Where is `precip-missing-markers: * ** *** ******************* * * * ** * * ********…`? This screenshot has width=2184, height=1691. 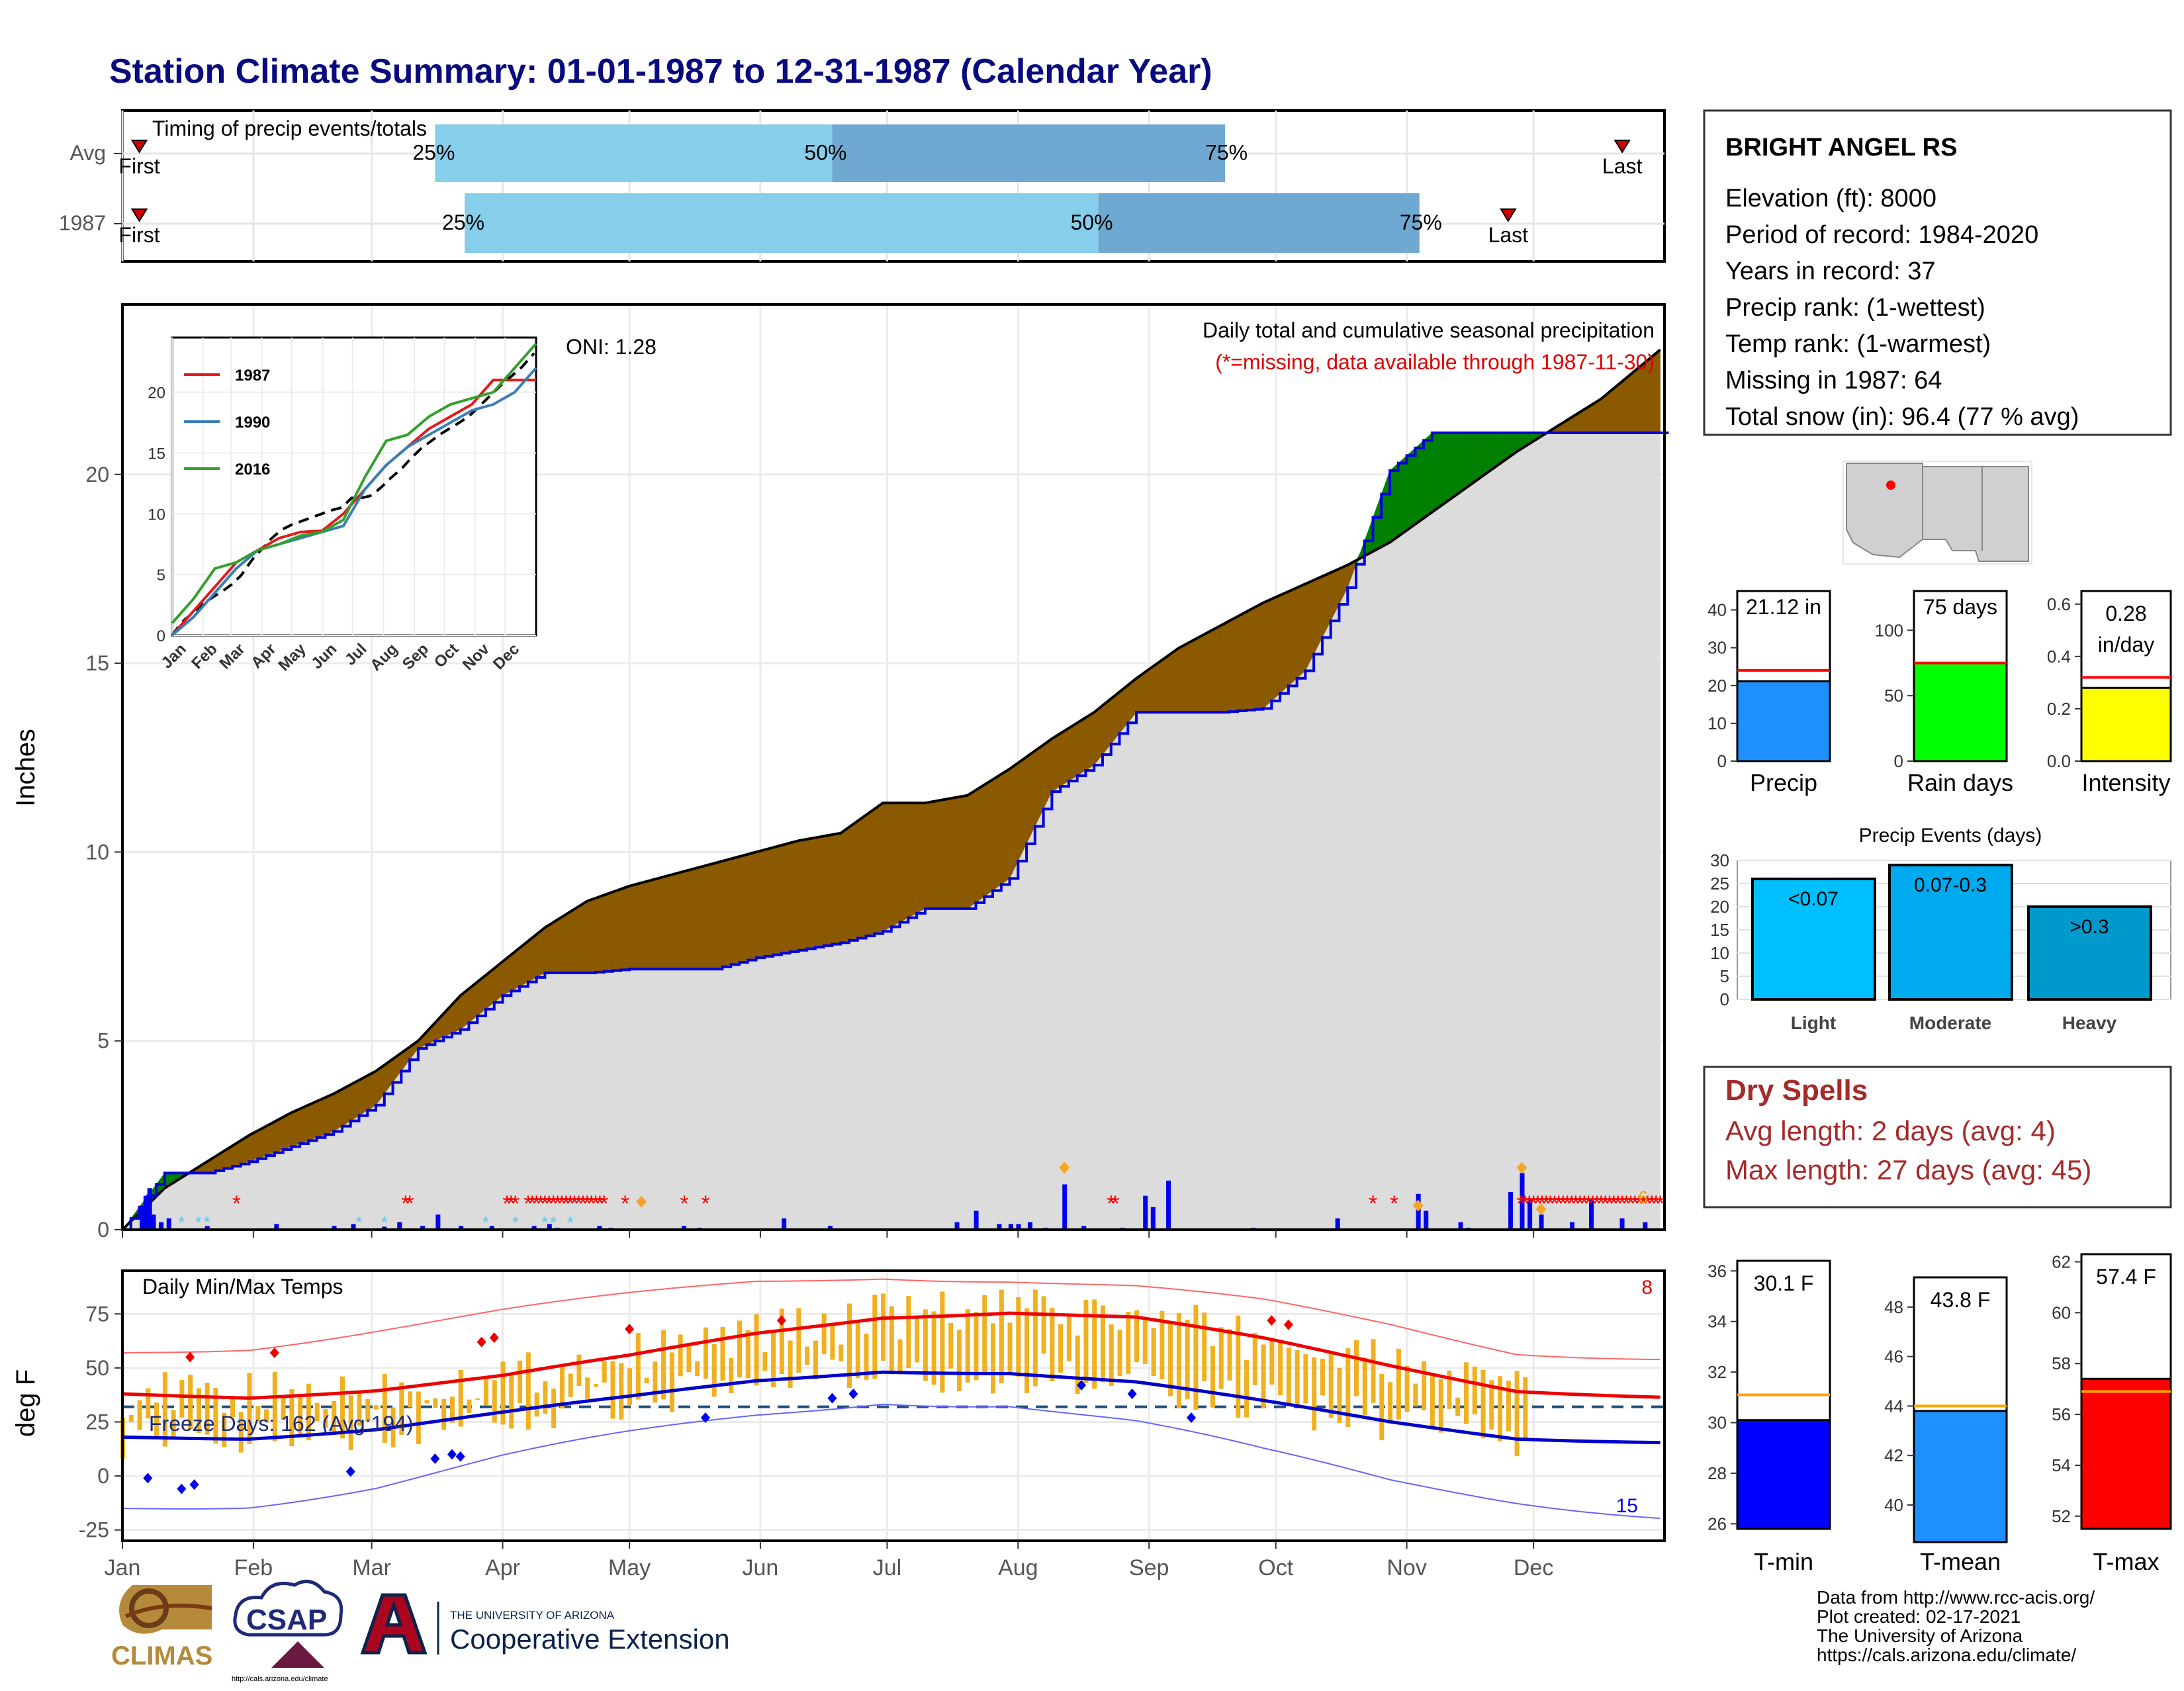
precip-missing-markers: * ** *** ******************* * * * ** * * ********… is located at coordinates (948, 1203).